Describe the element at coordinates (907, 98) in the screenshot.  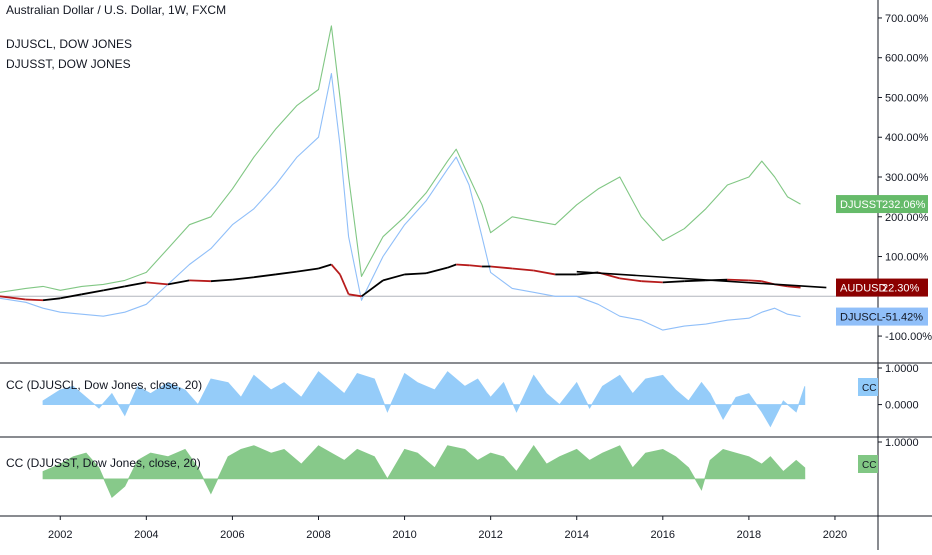
I see `y-tick-label: 500.00%` at that location.